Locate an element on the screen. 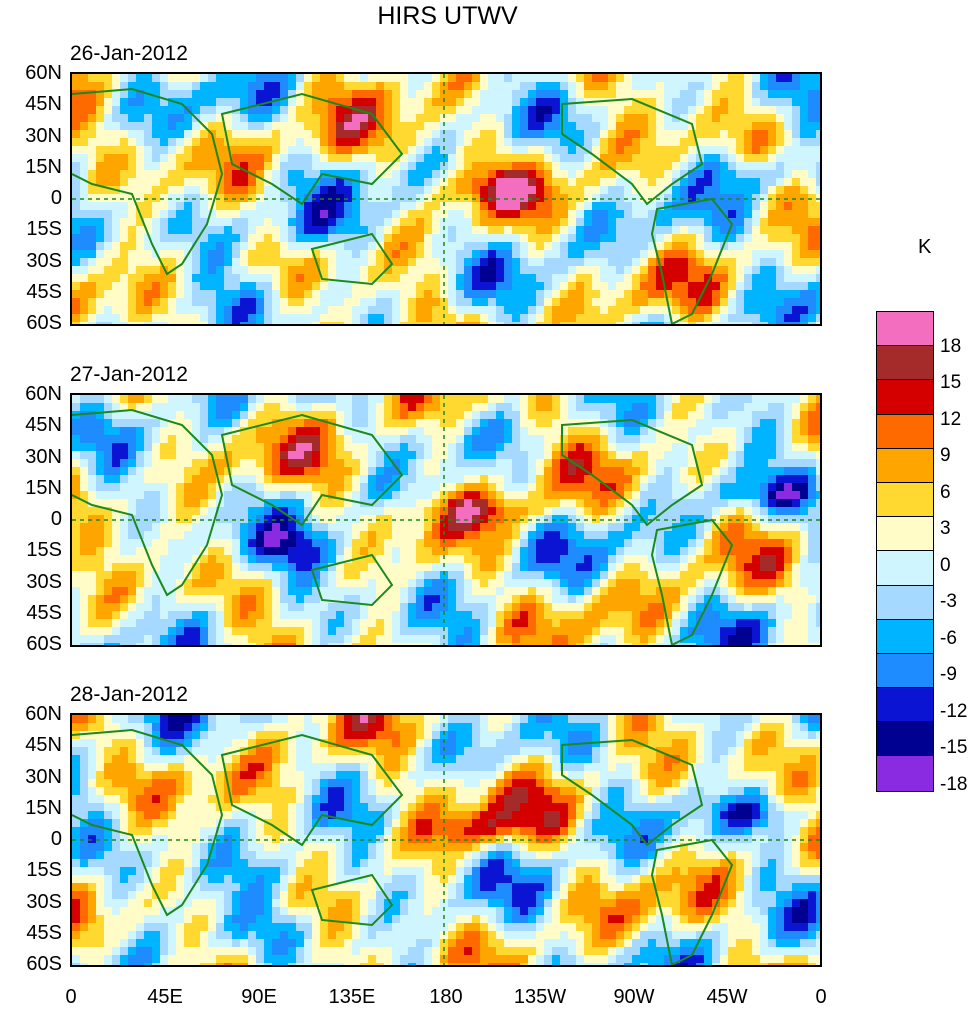 This screenshot has width=980, height=1014. panel-date: 27-Jan-2012 is located at coordinates (129, 374).